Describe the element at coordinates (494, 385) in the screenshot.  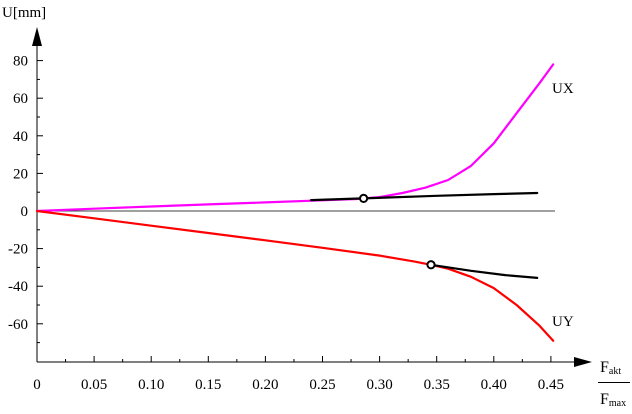
I see `x-tick-label: 0.40` at that location.